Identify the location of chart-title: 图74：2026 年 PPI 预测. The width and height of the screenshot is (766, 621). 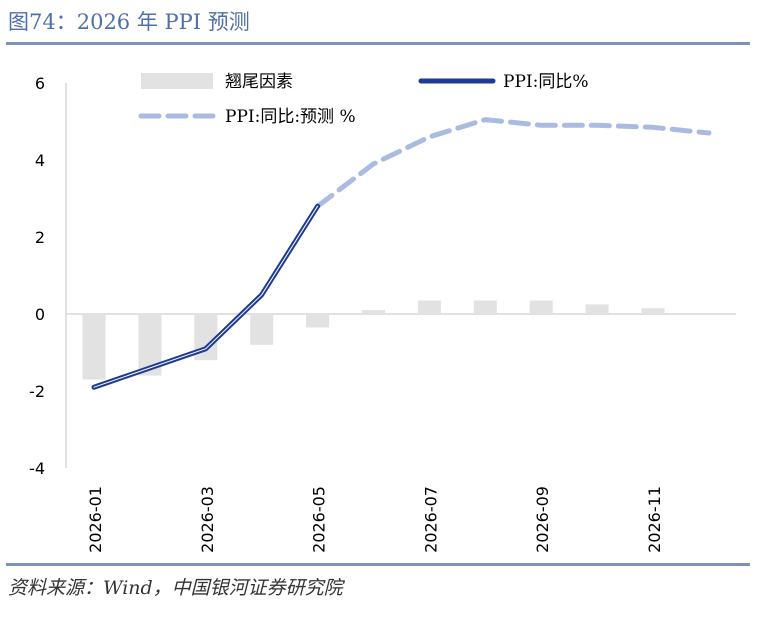
(129, 22).